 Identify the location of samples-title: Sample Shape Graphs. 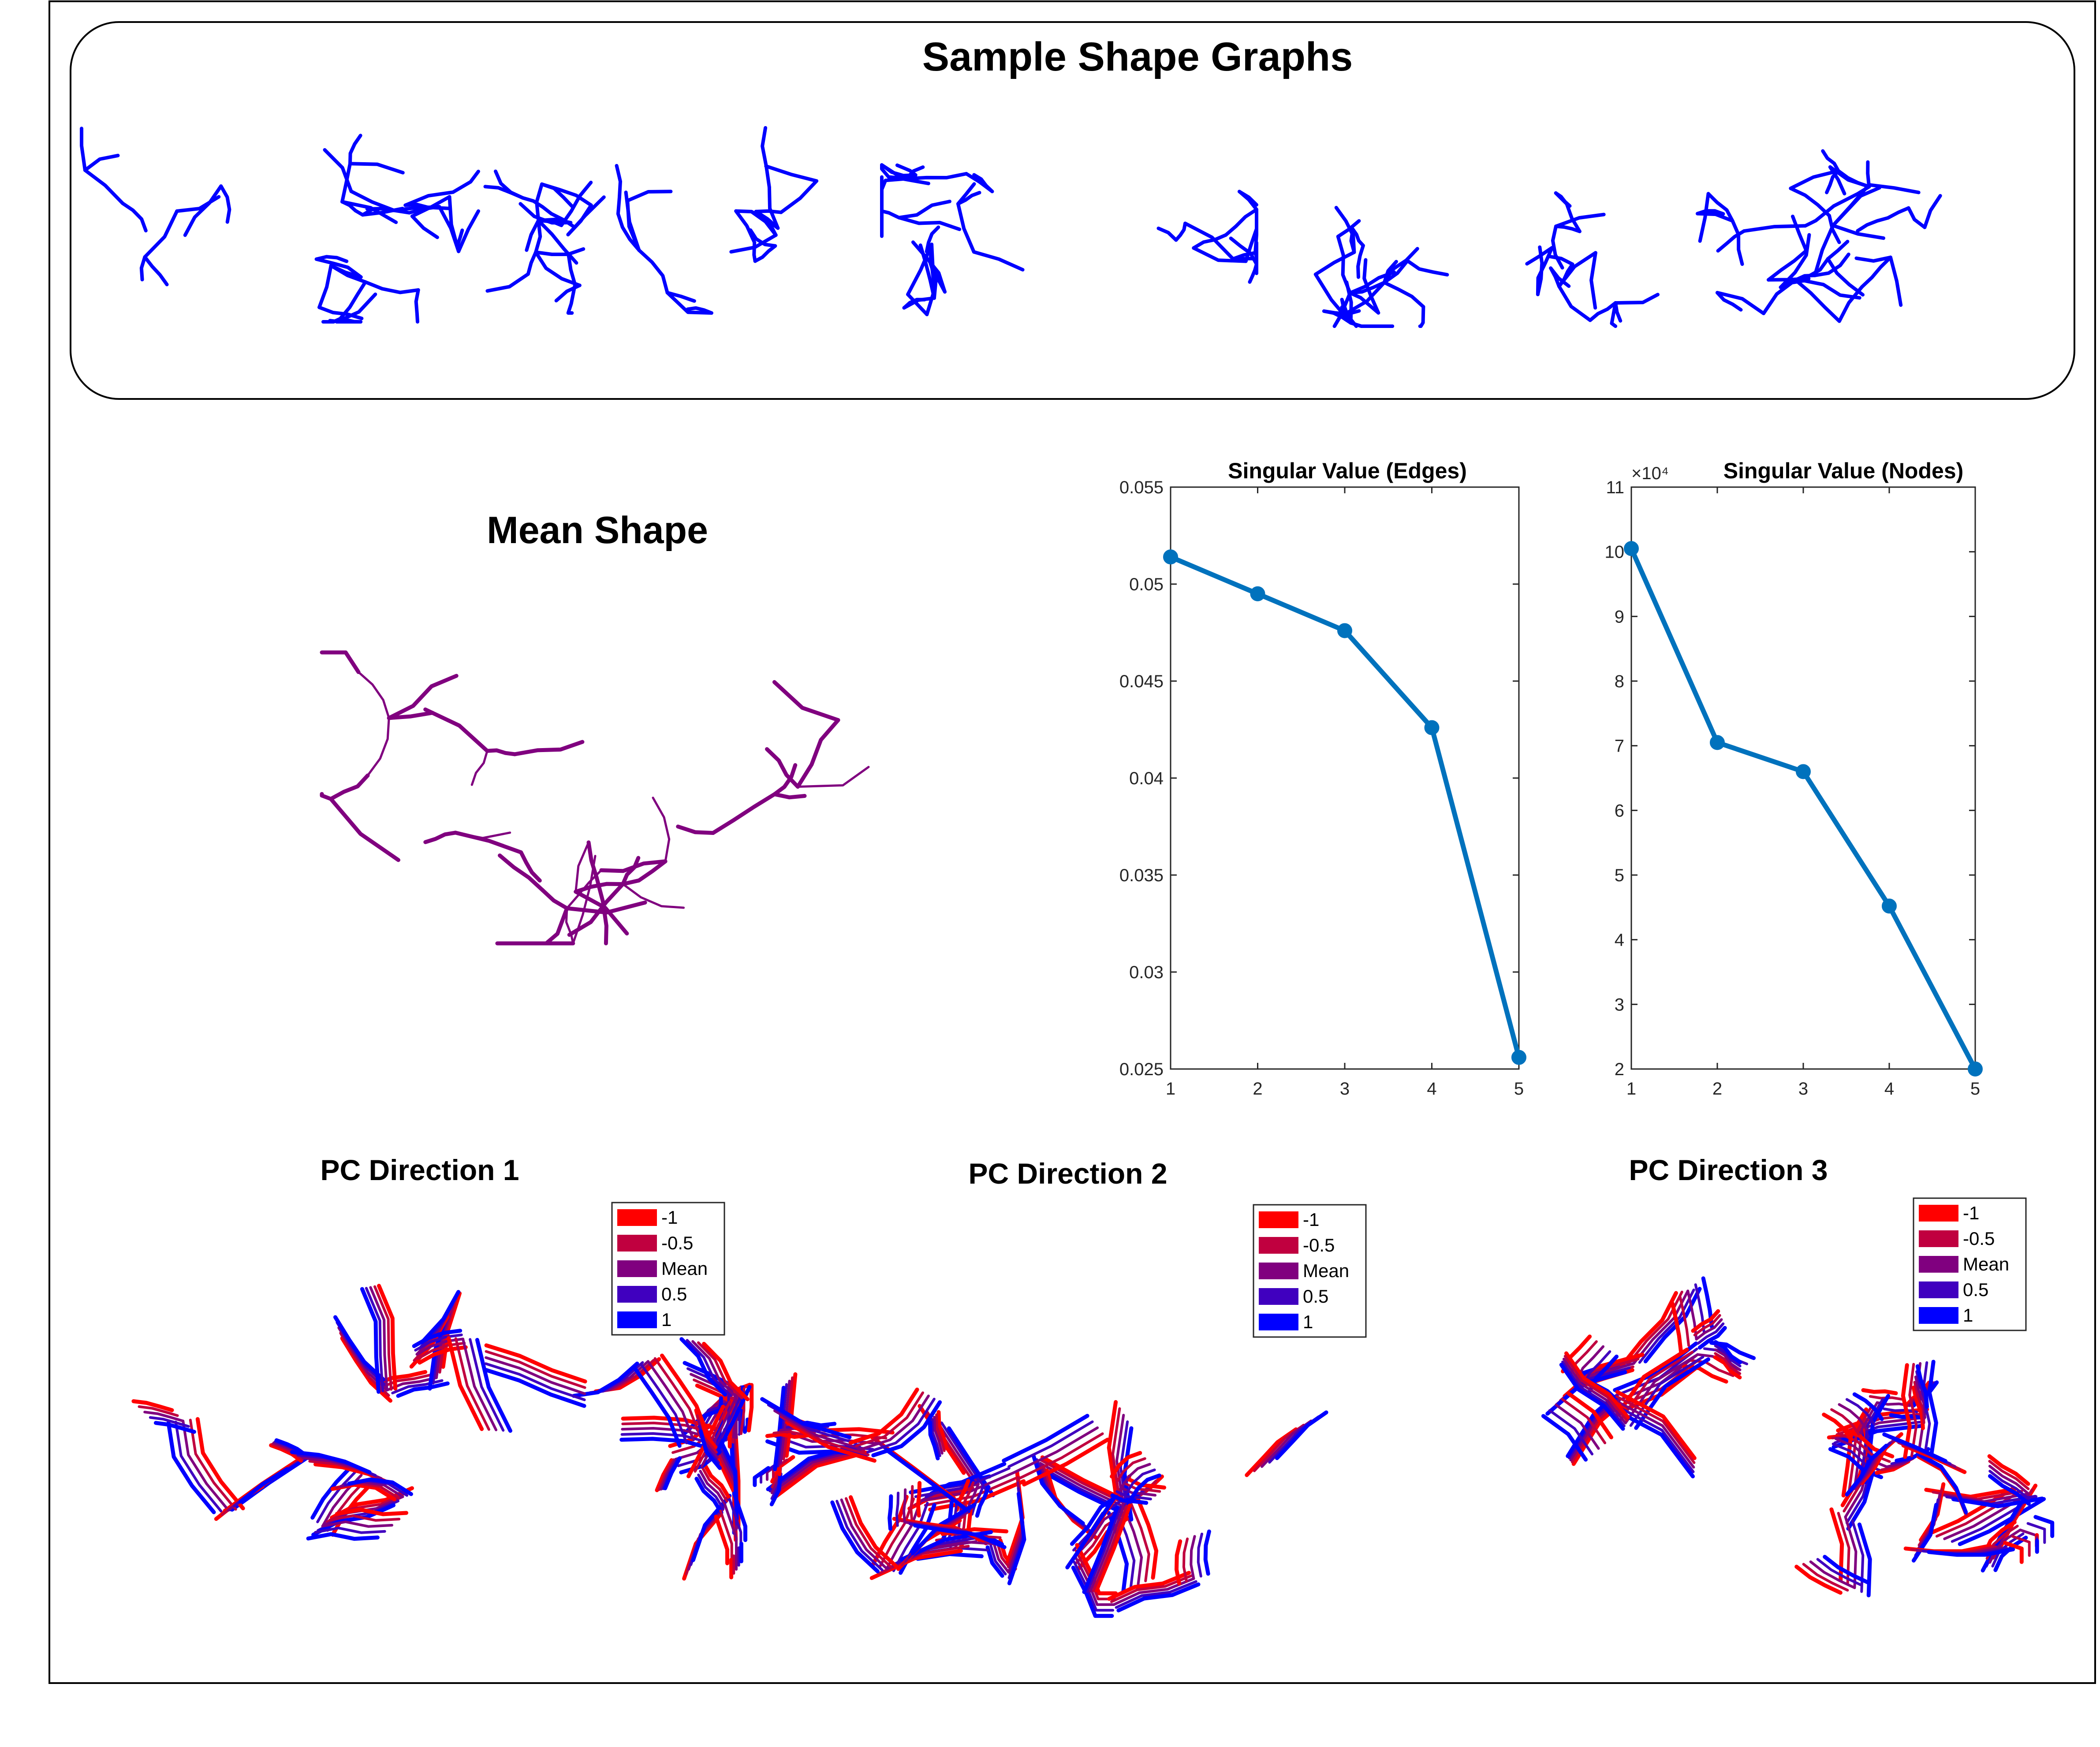
(1137, 56).